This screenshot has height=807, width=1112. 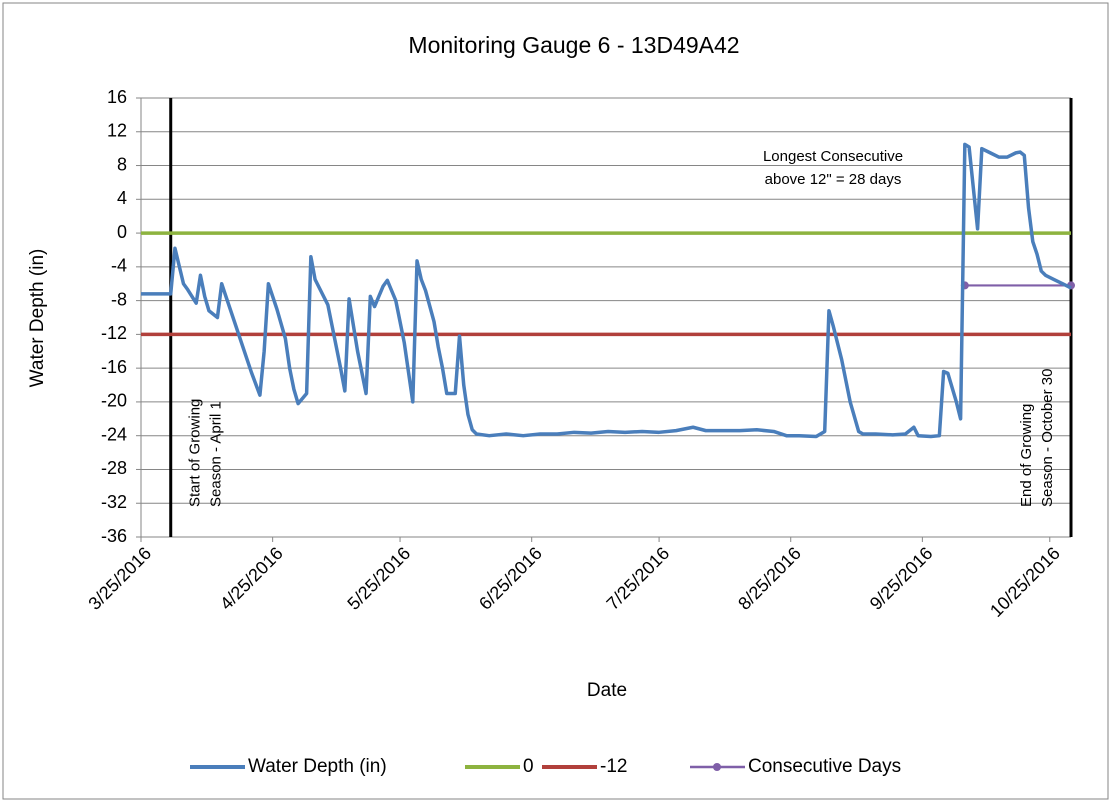 What do you see at coordinates (573, 45) in the screenshot?
I see `chart-title: Monitoring Gauge 6 - 13D49A42` at bounding box center [573, 45].